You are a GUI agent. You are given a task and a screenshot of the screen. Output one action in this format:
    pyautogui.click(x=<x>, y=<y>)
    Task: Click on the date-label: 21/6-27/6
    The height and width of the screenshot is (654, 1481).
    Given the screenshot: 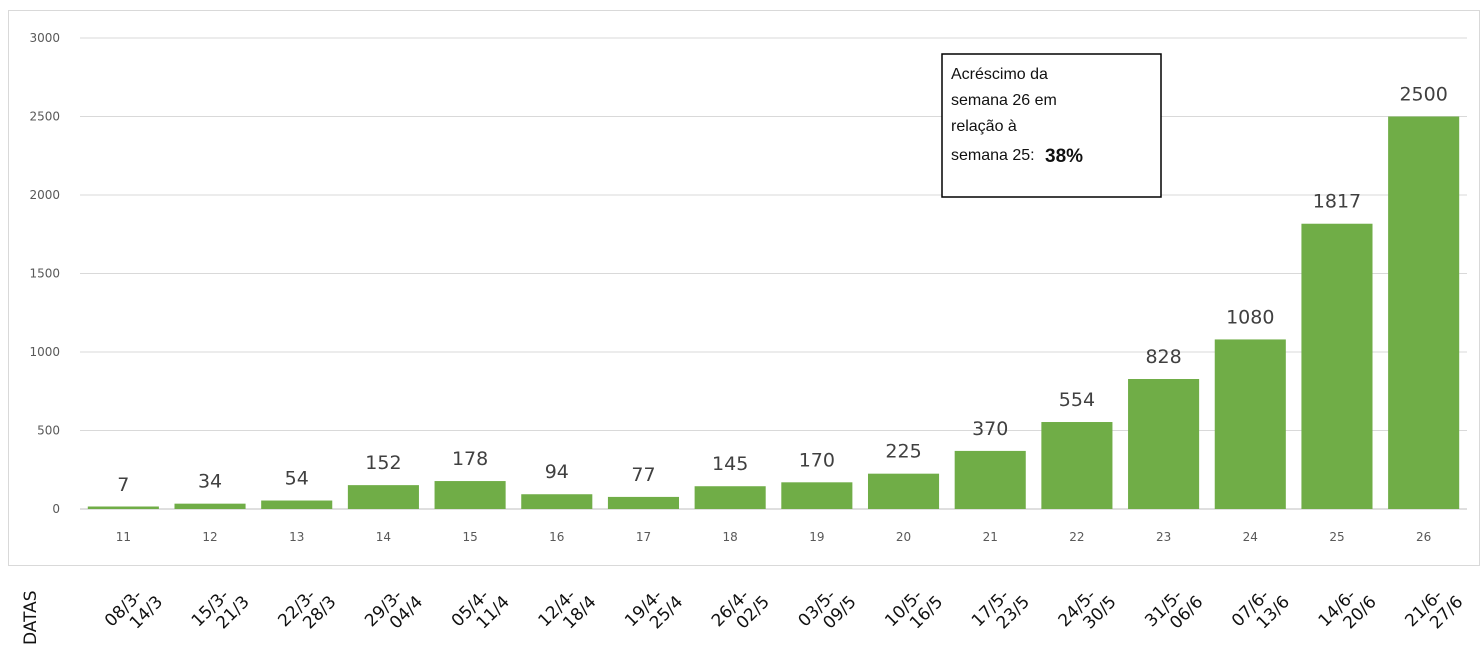 What is the action you would take?
    pyautogui.click(x=1434, y=610)
    